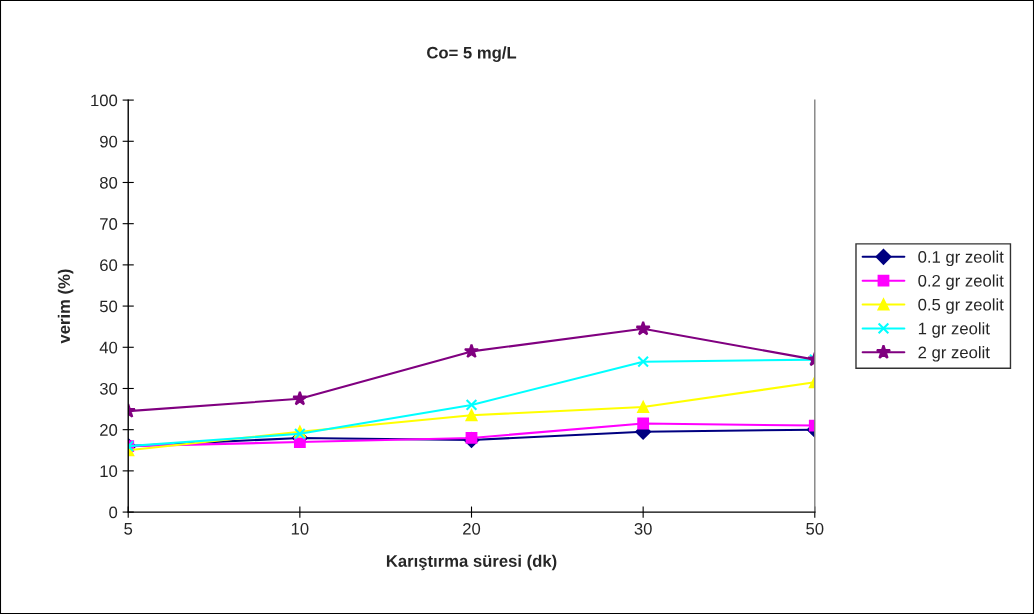  I want to click on y-tick-label: 60, so click(109, 265).